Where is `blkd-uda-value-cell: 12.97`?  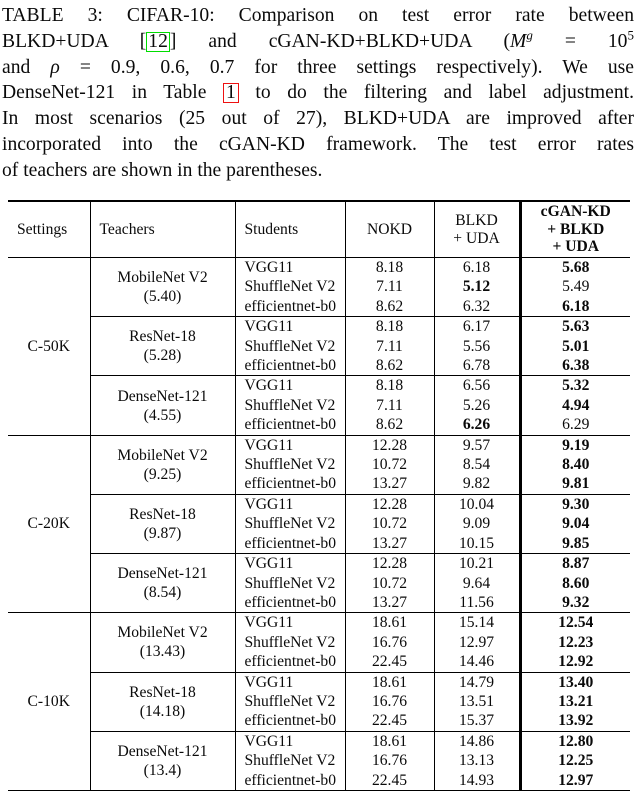 blkd-uda-value-cell: 12.97 is located at coordinates (478, 642).